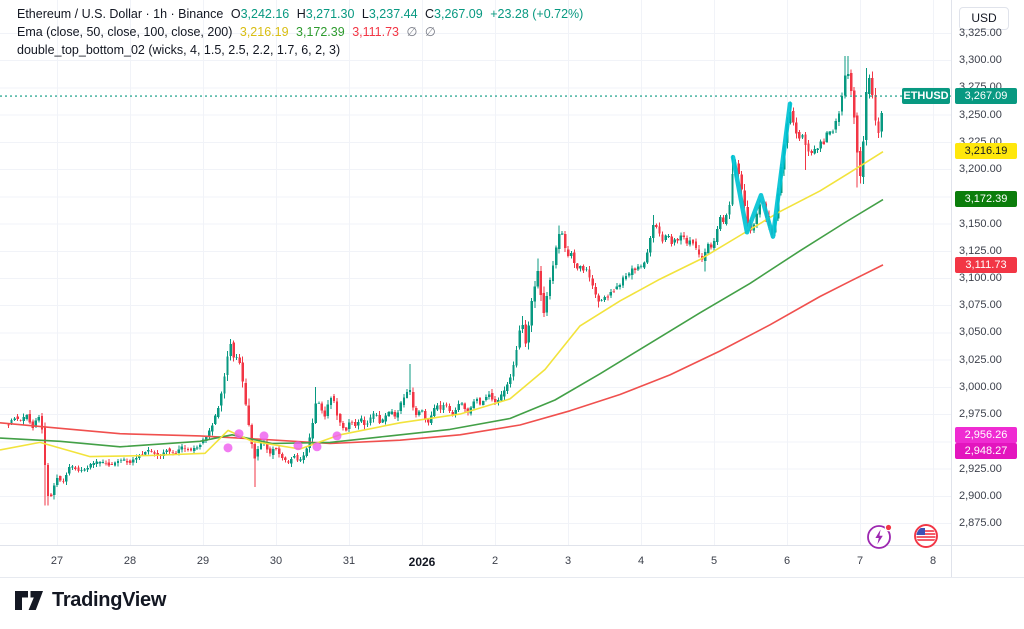 The width and height of the screenshot is (1024, 629). What do you see at coordinates (860, 561) in the screenshot?
I see `time-tick-label: 7` at bounding box center [860, 561].